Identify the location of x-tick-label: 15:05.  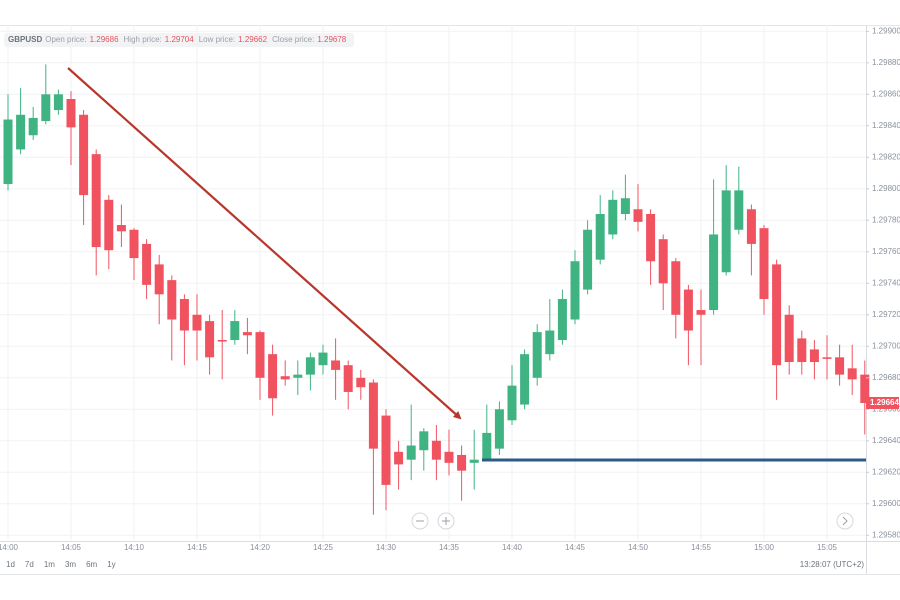
(827, 547).